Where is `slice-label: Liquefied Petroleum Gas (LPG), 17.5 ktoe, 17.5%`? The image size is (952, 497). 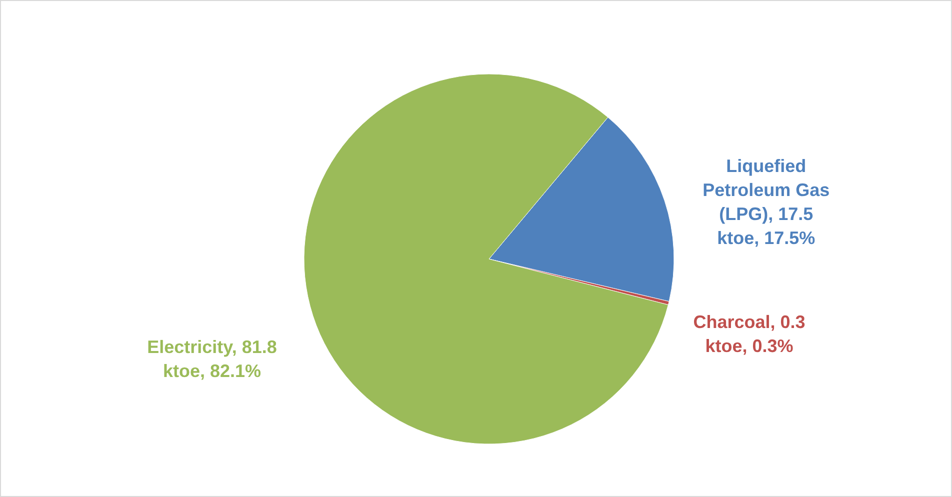 slice-label: Liquefied Petroleum Gas (LPG), 17.5 ktoe, 17.5% is located at coordinates (766, 202).